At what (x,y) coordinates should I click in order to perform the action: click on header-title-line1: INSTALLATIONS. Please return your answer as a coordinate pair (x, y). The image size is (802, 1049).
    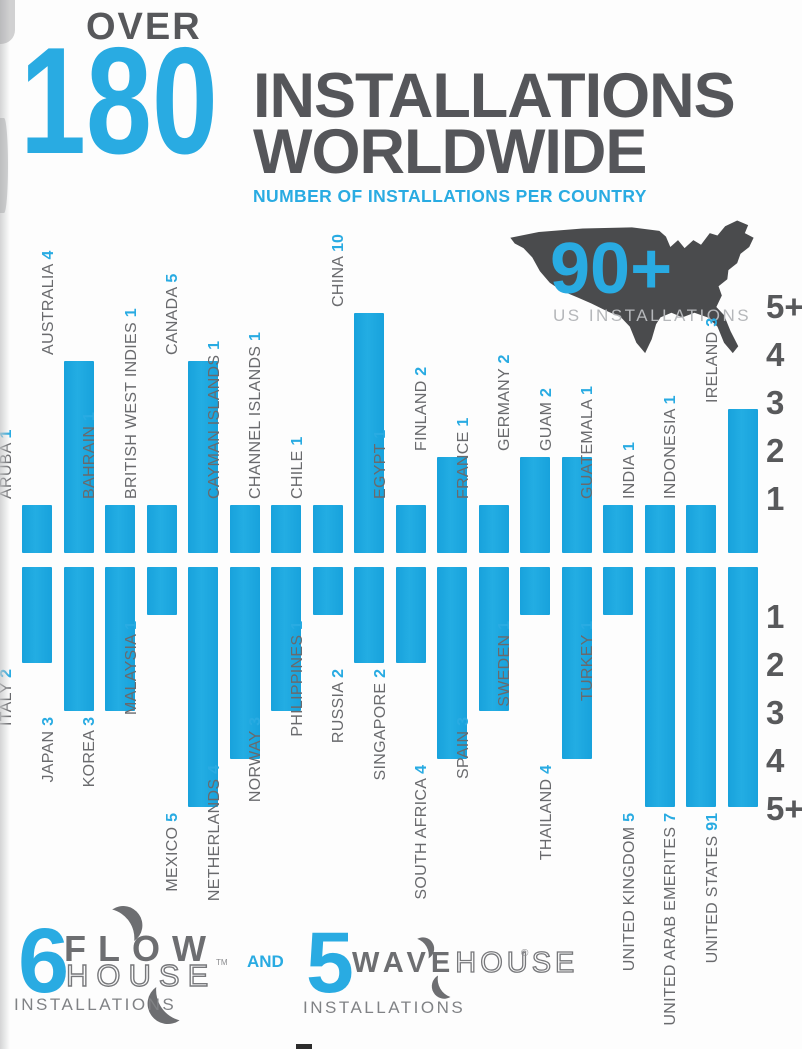
    Looking at the image, I should click on (494, 96).